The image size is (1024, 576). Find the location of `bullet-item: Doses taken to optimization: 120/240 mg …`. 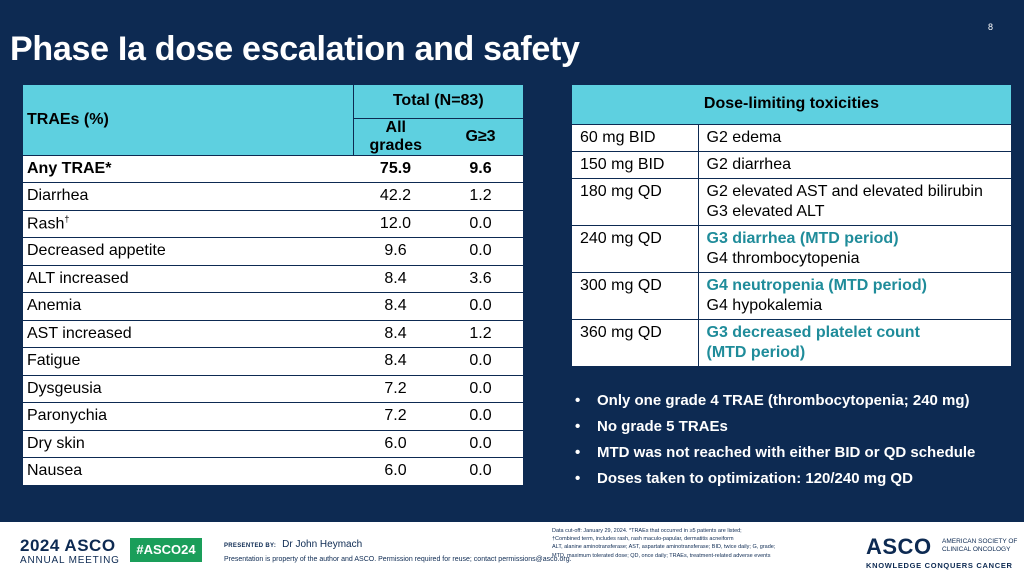

bullet-item: Doses taken to optimization: 120/240 mg … is located at coordinates (792, 479).